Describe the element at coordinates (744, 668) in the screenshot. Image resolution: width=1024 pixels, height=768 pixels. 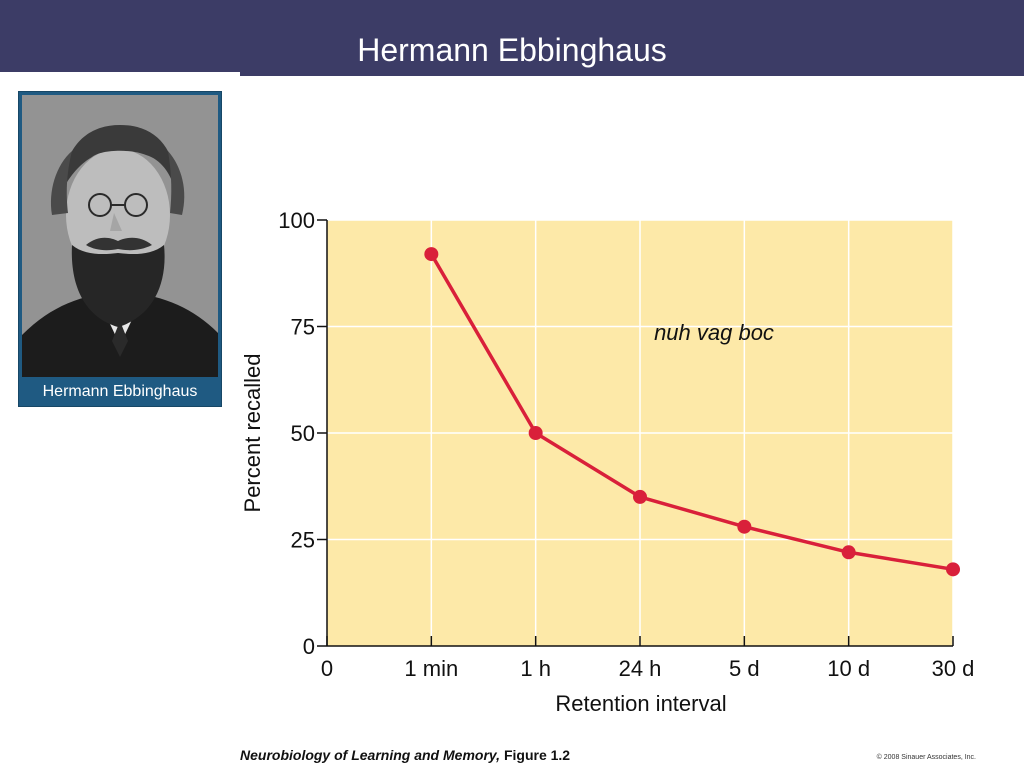
I see `x-tick-label: 5 d` at that location.